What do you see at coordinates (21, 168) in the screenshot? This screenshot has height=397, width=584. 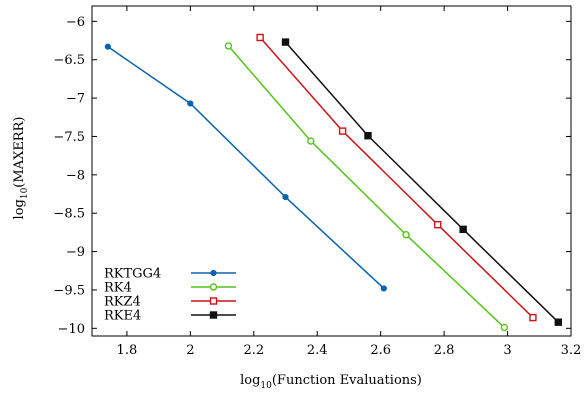 I see `y-axis-title: log10(MAXERR)` at bounding box center [21, 168].